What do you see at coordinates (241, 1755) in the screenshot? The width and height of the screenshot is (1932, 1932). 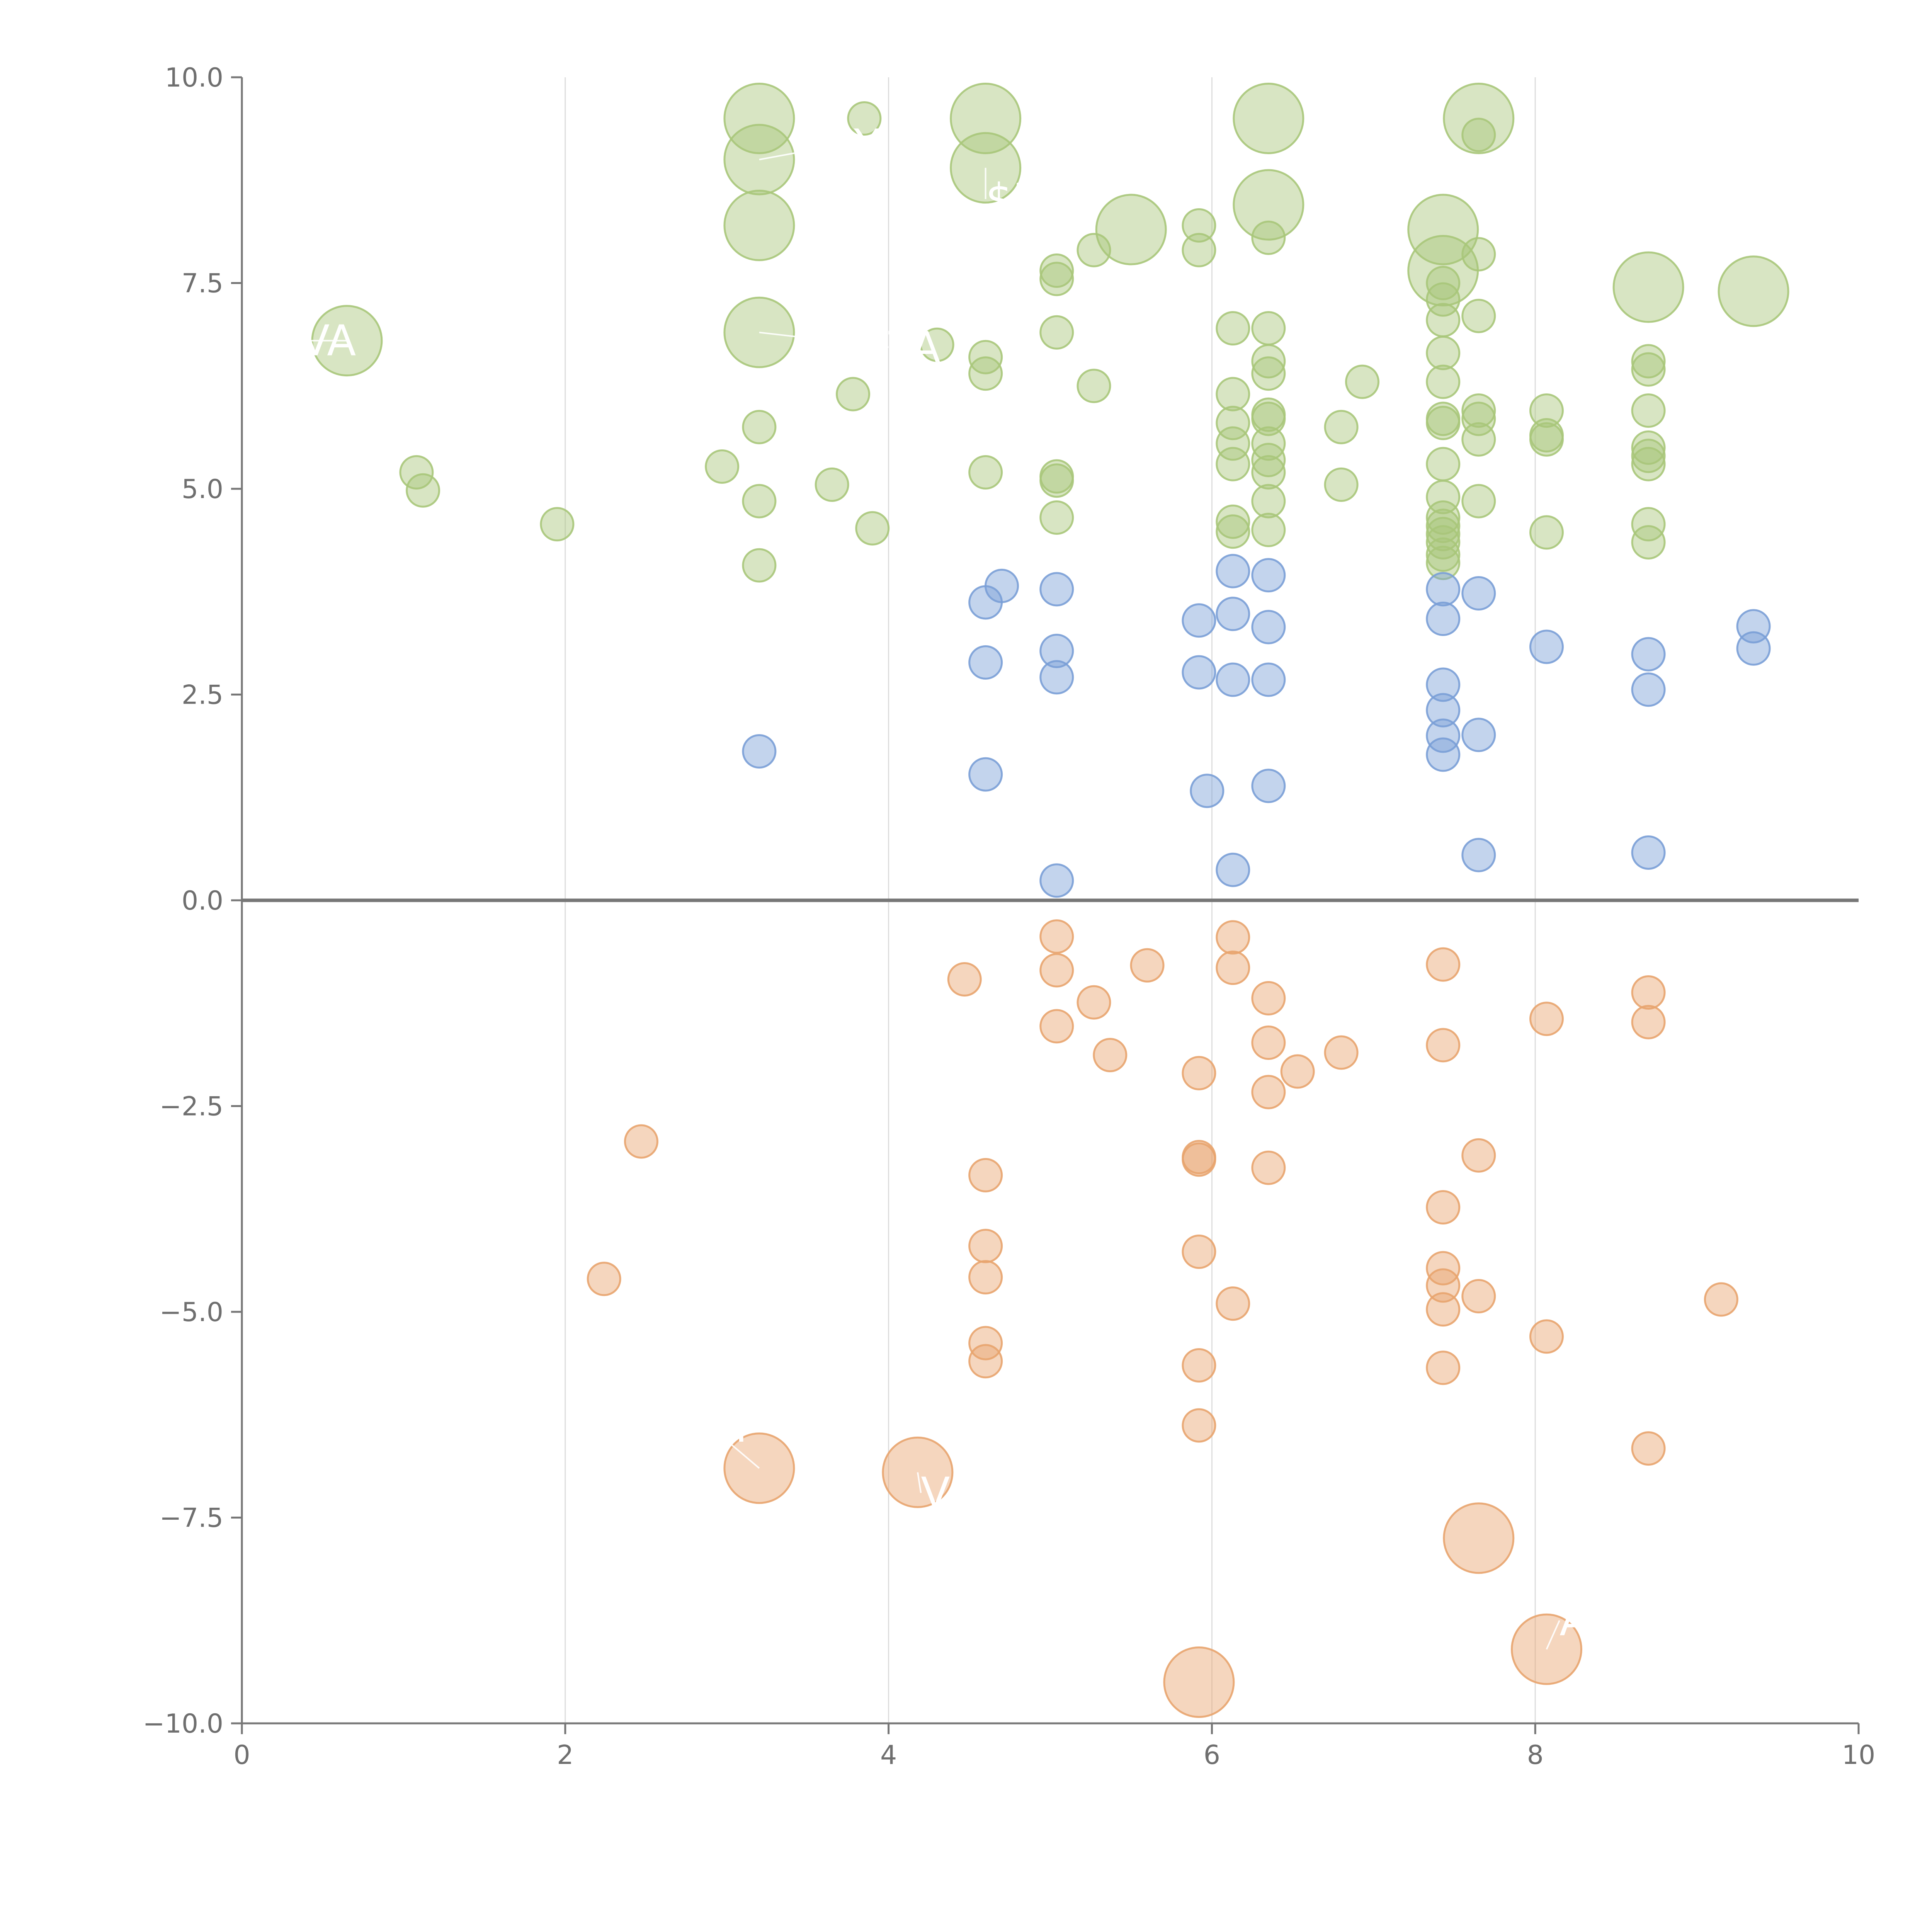 I see `x-tick-label: 0` at bounding box center [241, 1755].